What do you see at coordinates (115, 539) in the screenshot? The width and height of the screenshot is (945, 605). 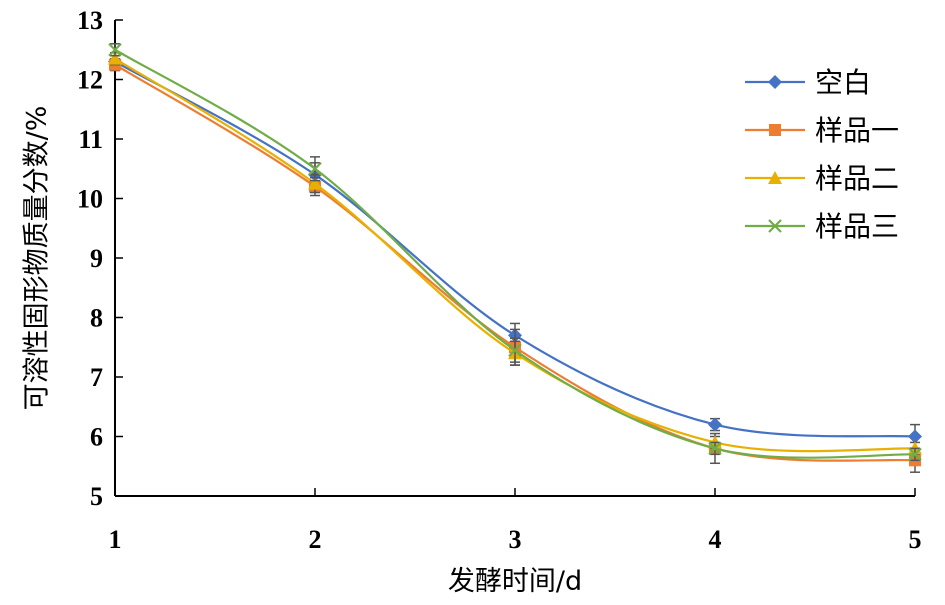 I see `x-tick-label: 1` at bounding box center [115, 539].